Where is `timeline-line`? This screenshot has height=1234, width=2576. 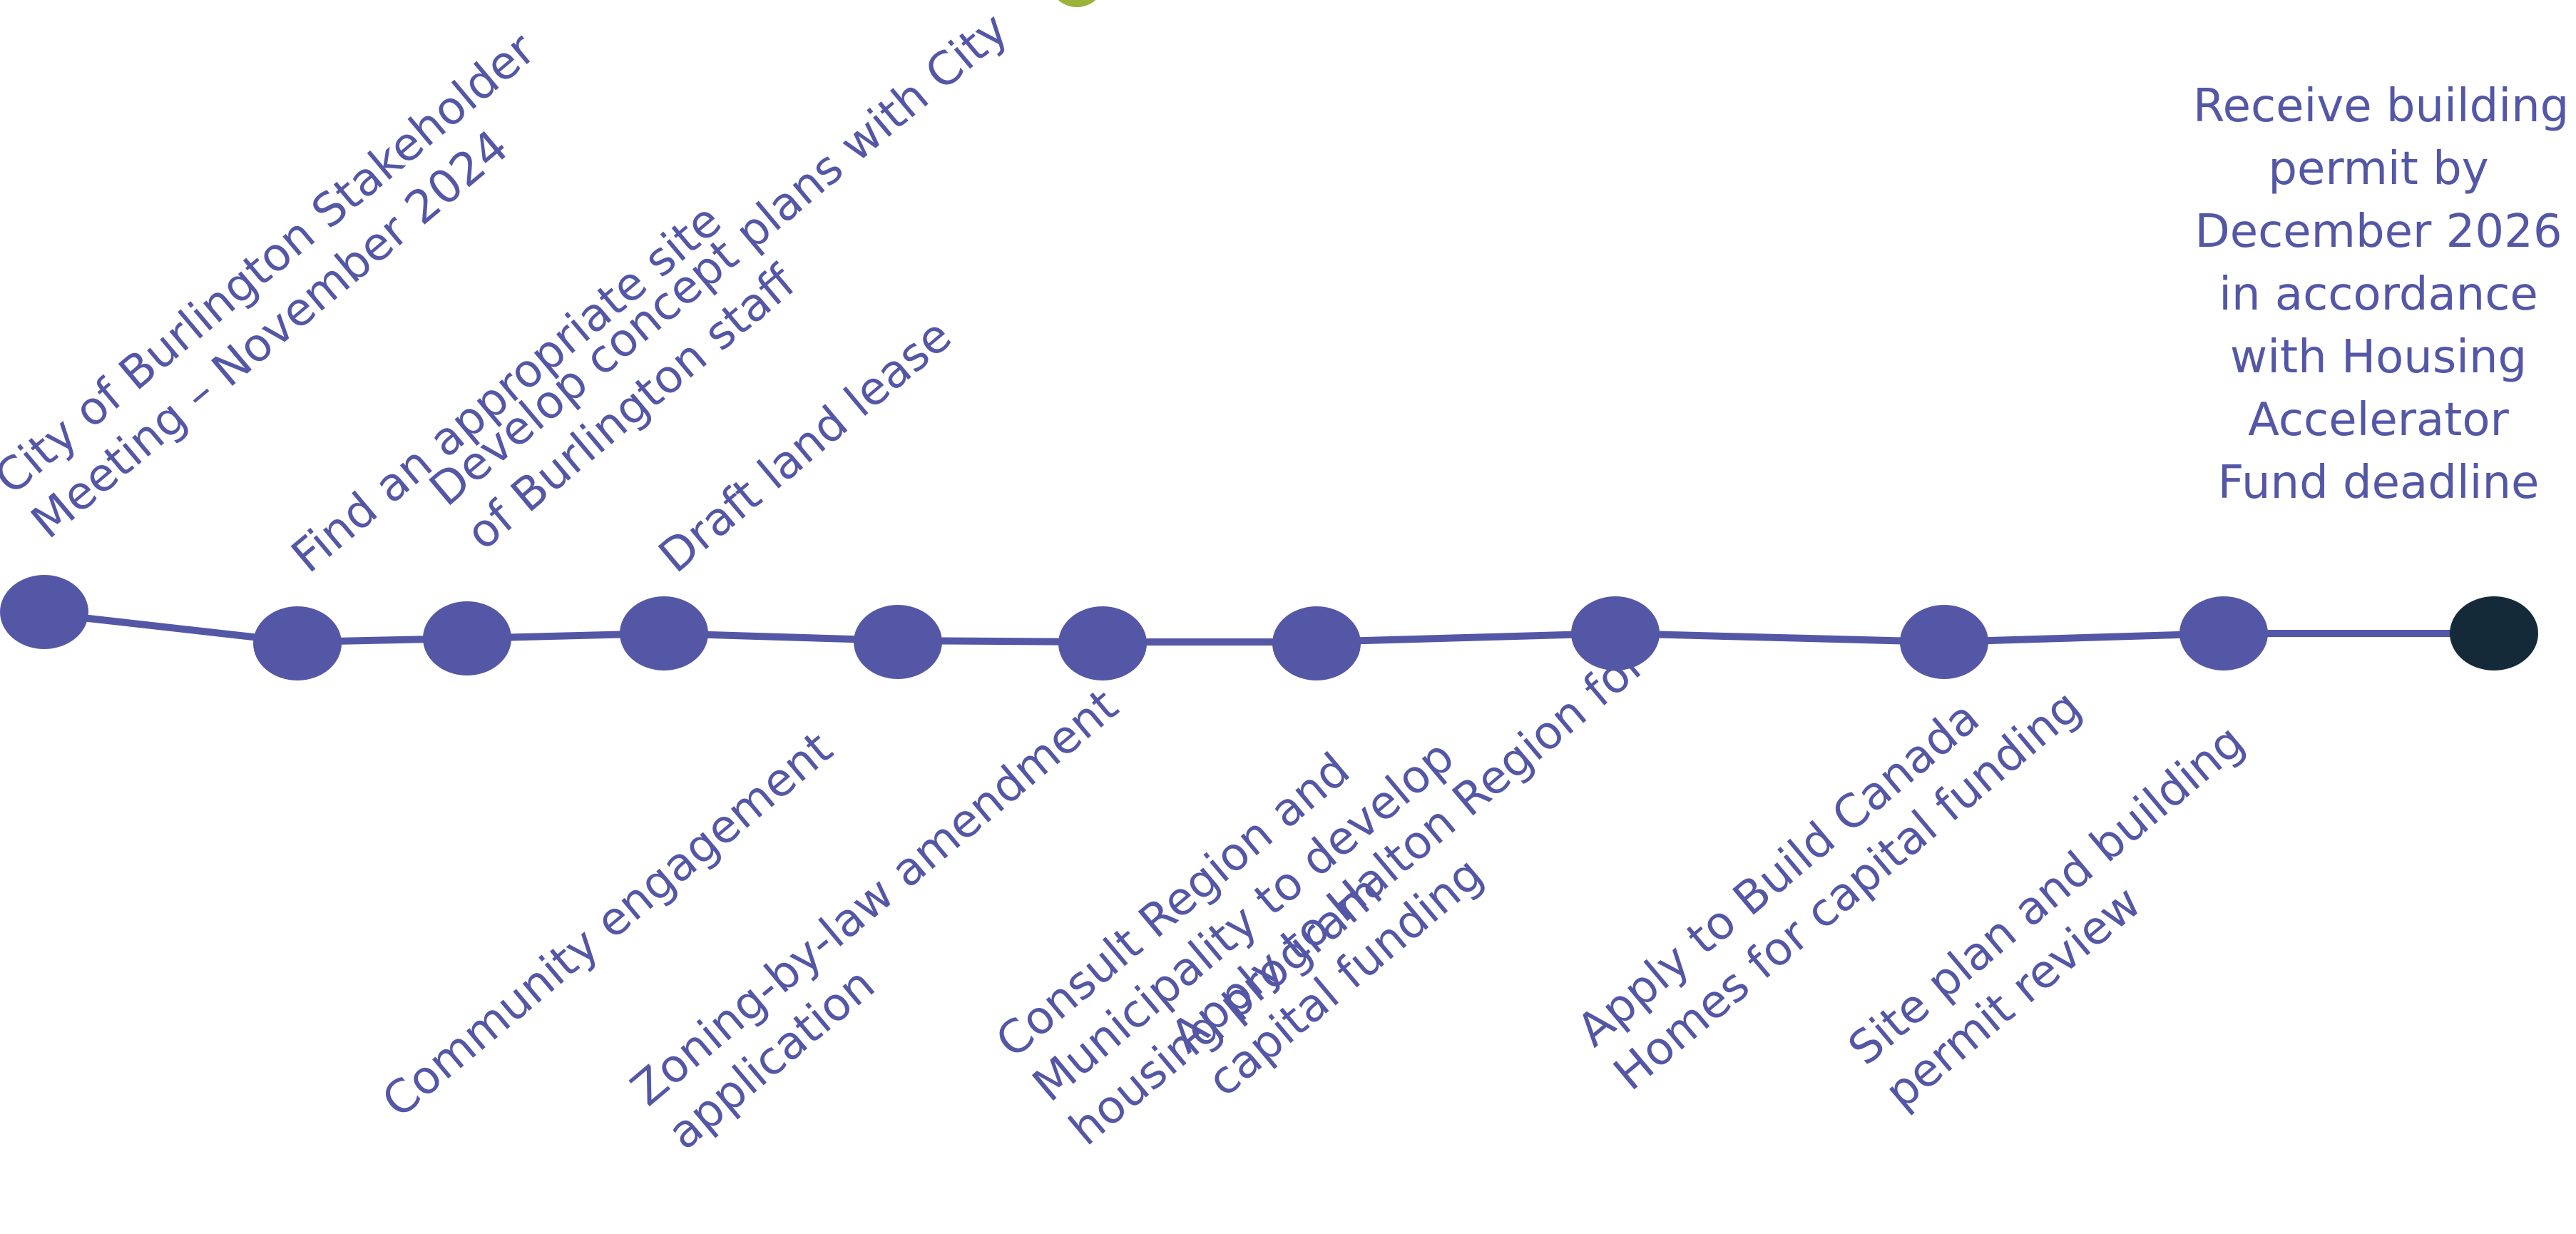 timeline-line is located at coordinates (1269, 628).